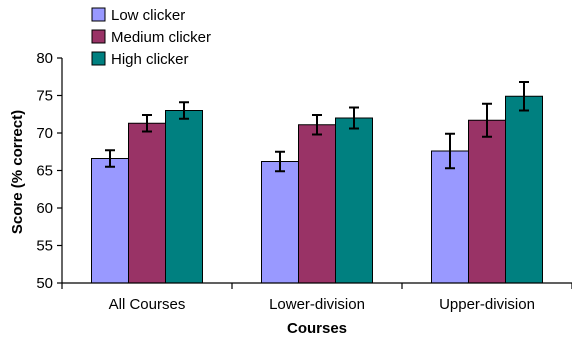 This screenshot has width=572, height=342. I want to click on y-tick-label: 60, so click(44, 208).